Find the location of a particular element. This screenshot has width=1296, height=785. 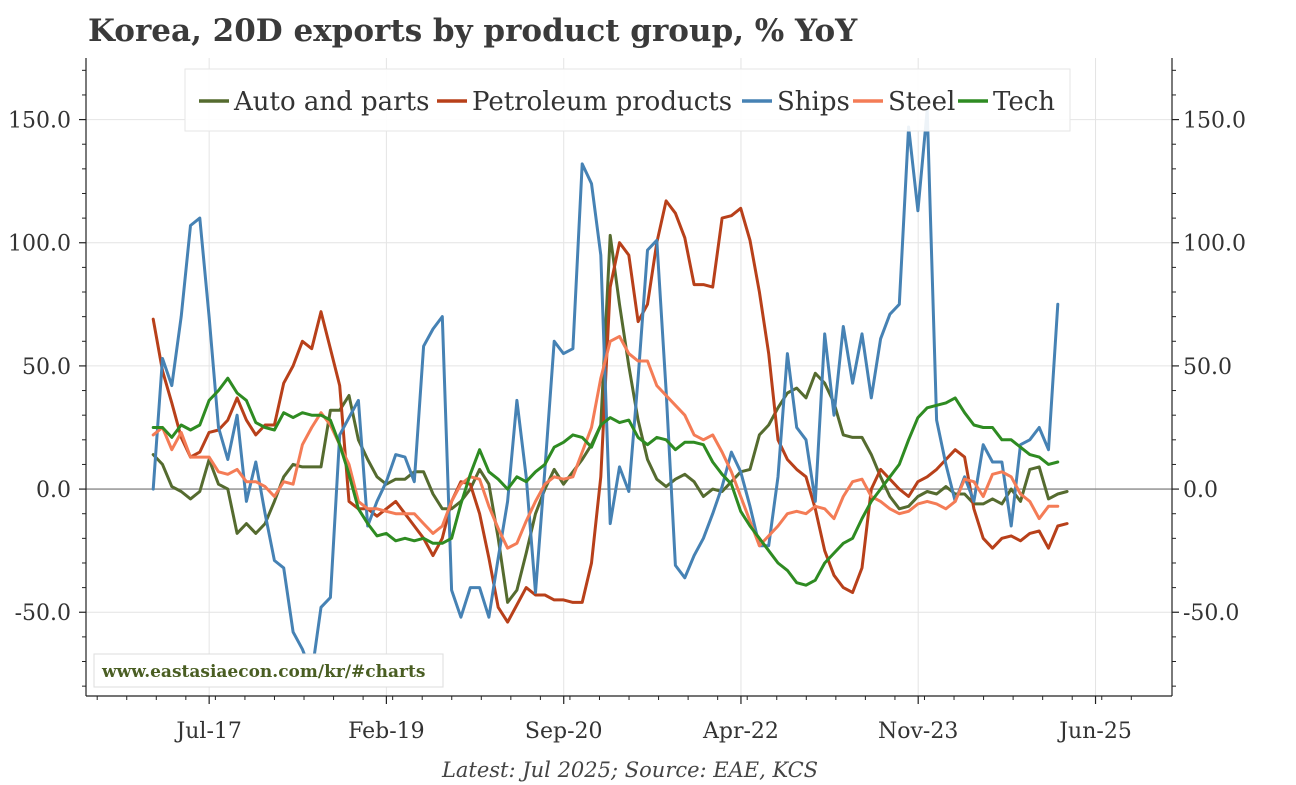

x-axis: Jul-17 Feb-19 Sep-20 Apr-22 Nov-23 Jun-25 is located at coordinates (652, 731).